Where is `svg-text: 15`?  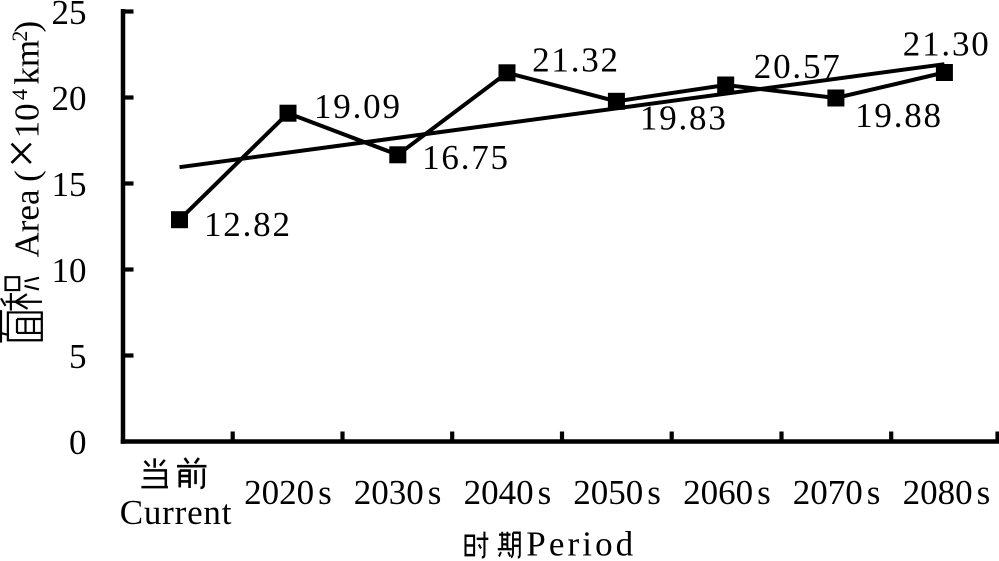
svg-text: 15 is located at coordinates (69, 184).